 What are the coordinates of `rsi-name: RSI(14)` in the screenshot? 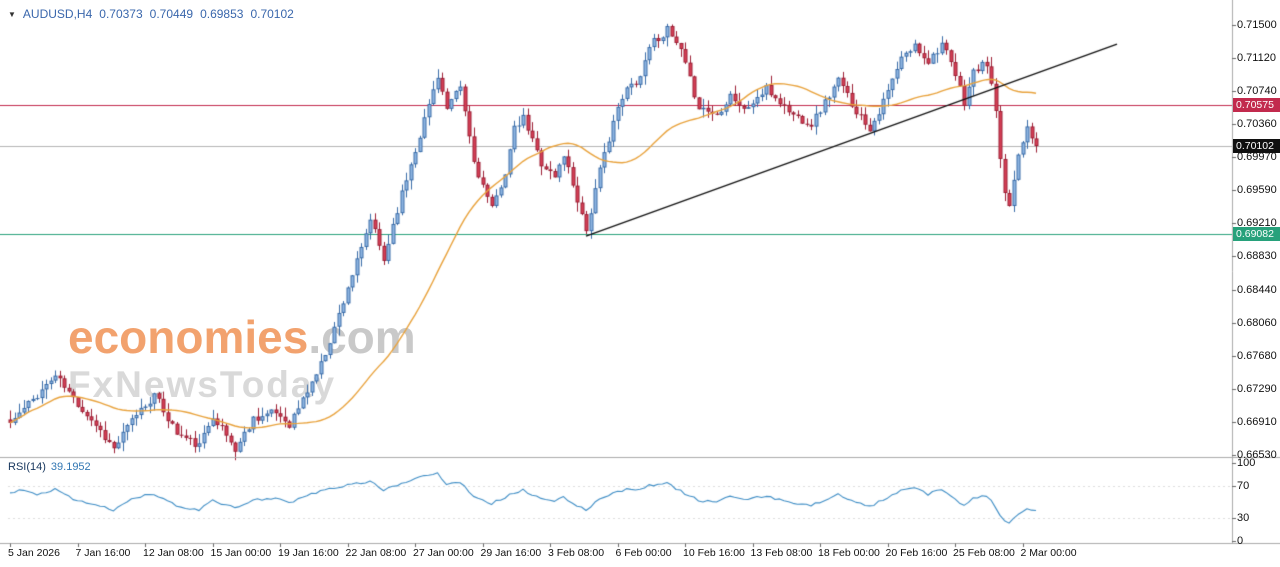 It's located at (27, 467).